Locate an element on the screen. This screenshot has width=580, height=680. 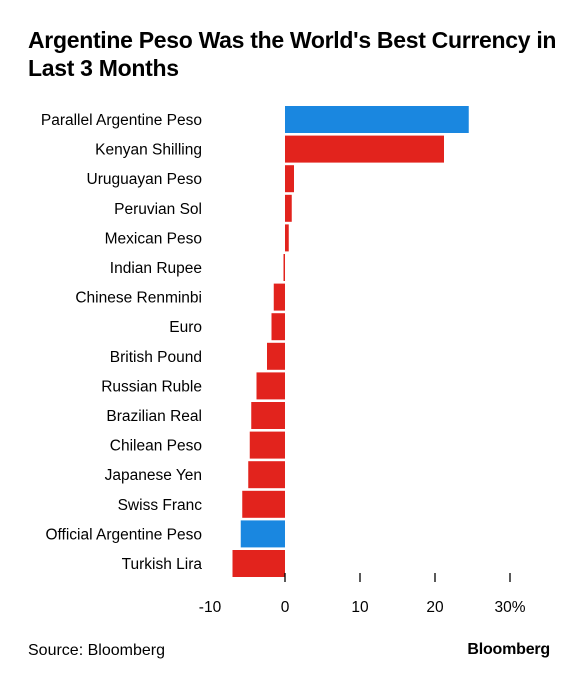
category-label: Russian Ruble is located at coordinates (151, 386).